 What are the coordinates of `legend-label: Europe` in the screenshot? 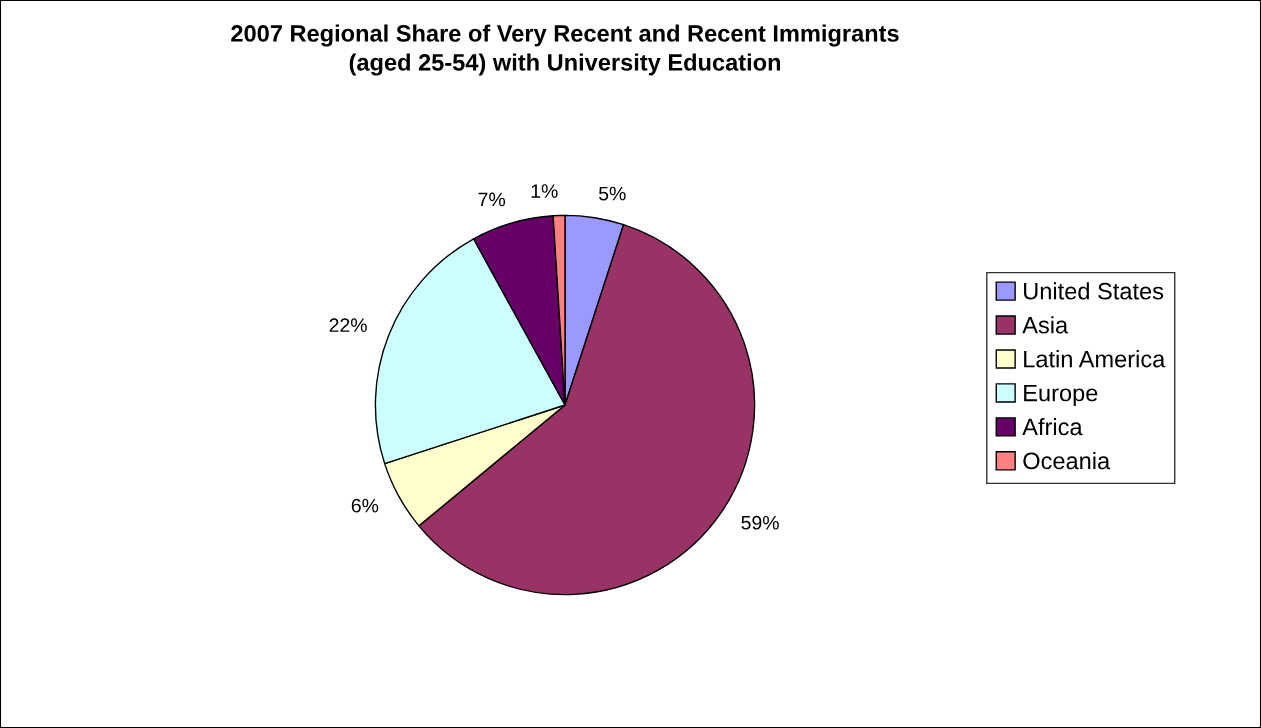 It's located at (1061, 395).